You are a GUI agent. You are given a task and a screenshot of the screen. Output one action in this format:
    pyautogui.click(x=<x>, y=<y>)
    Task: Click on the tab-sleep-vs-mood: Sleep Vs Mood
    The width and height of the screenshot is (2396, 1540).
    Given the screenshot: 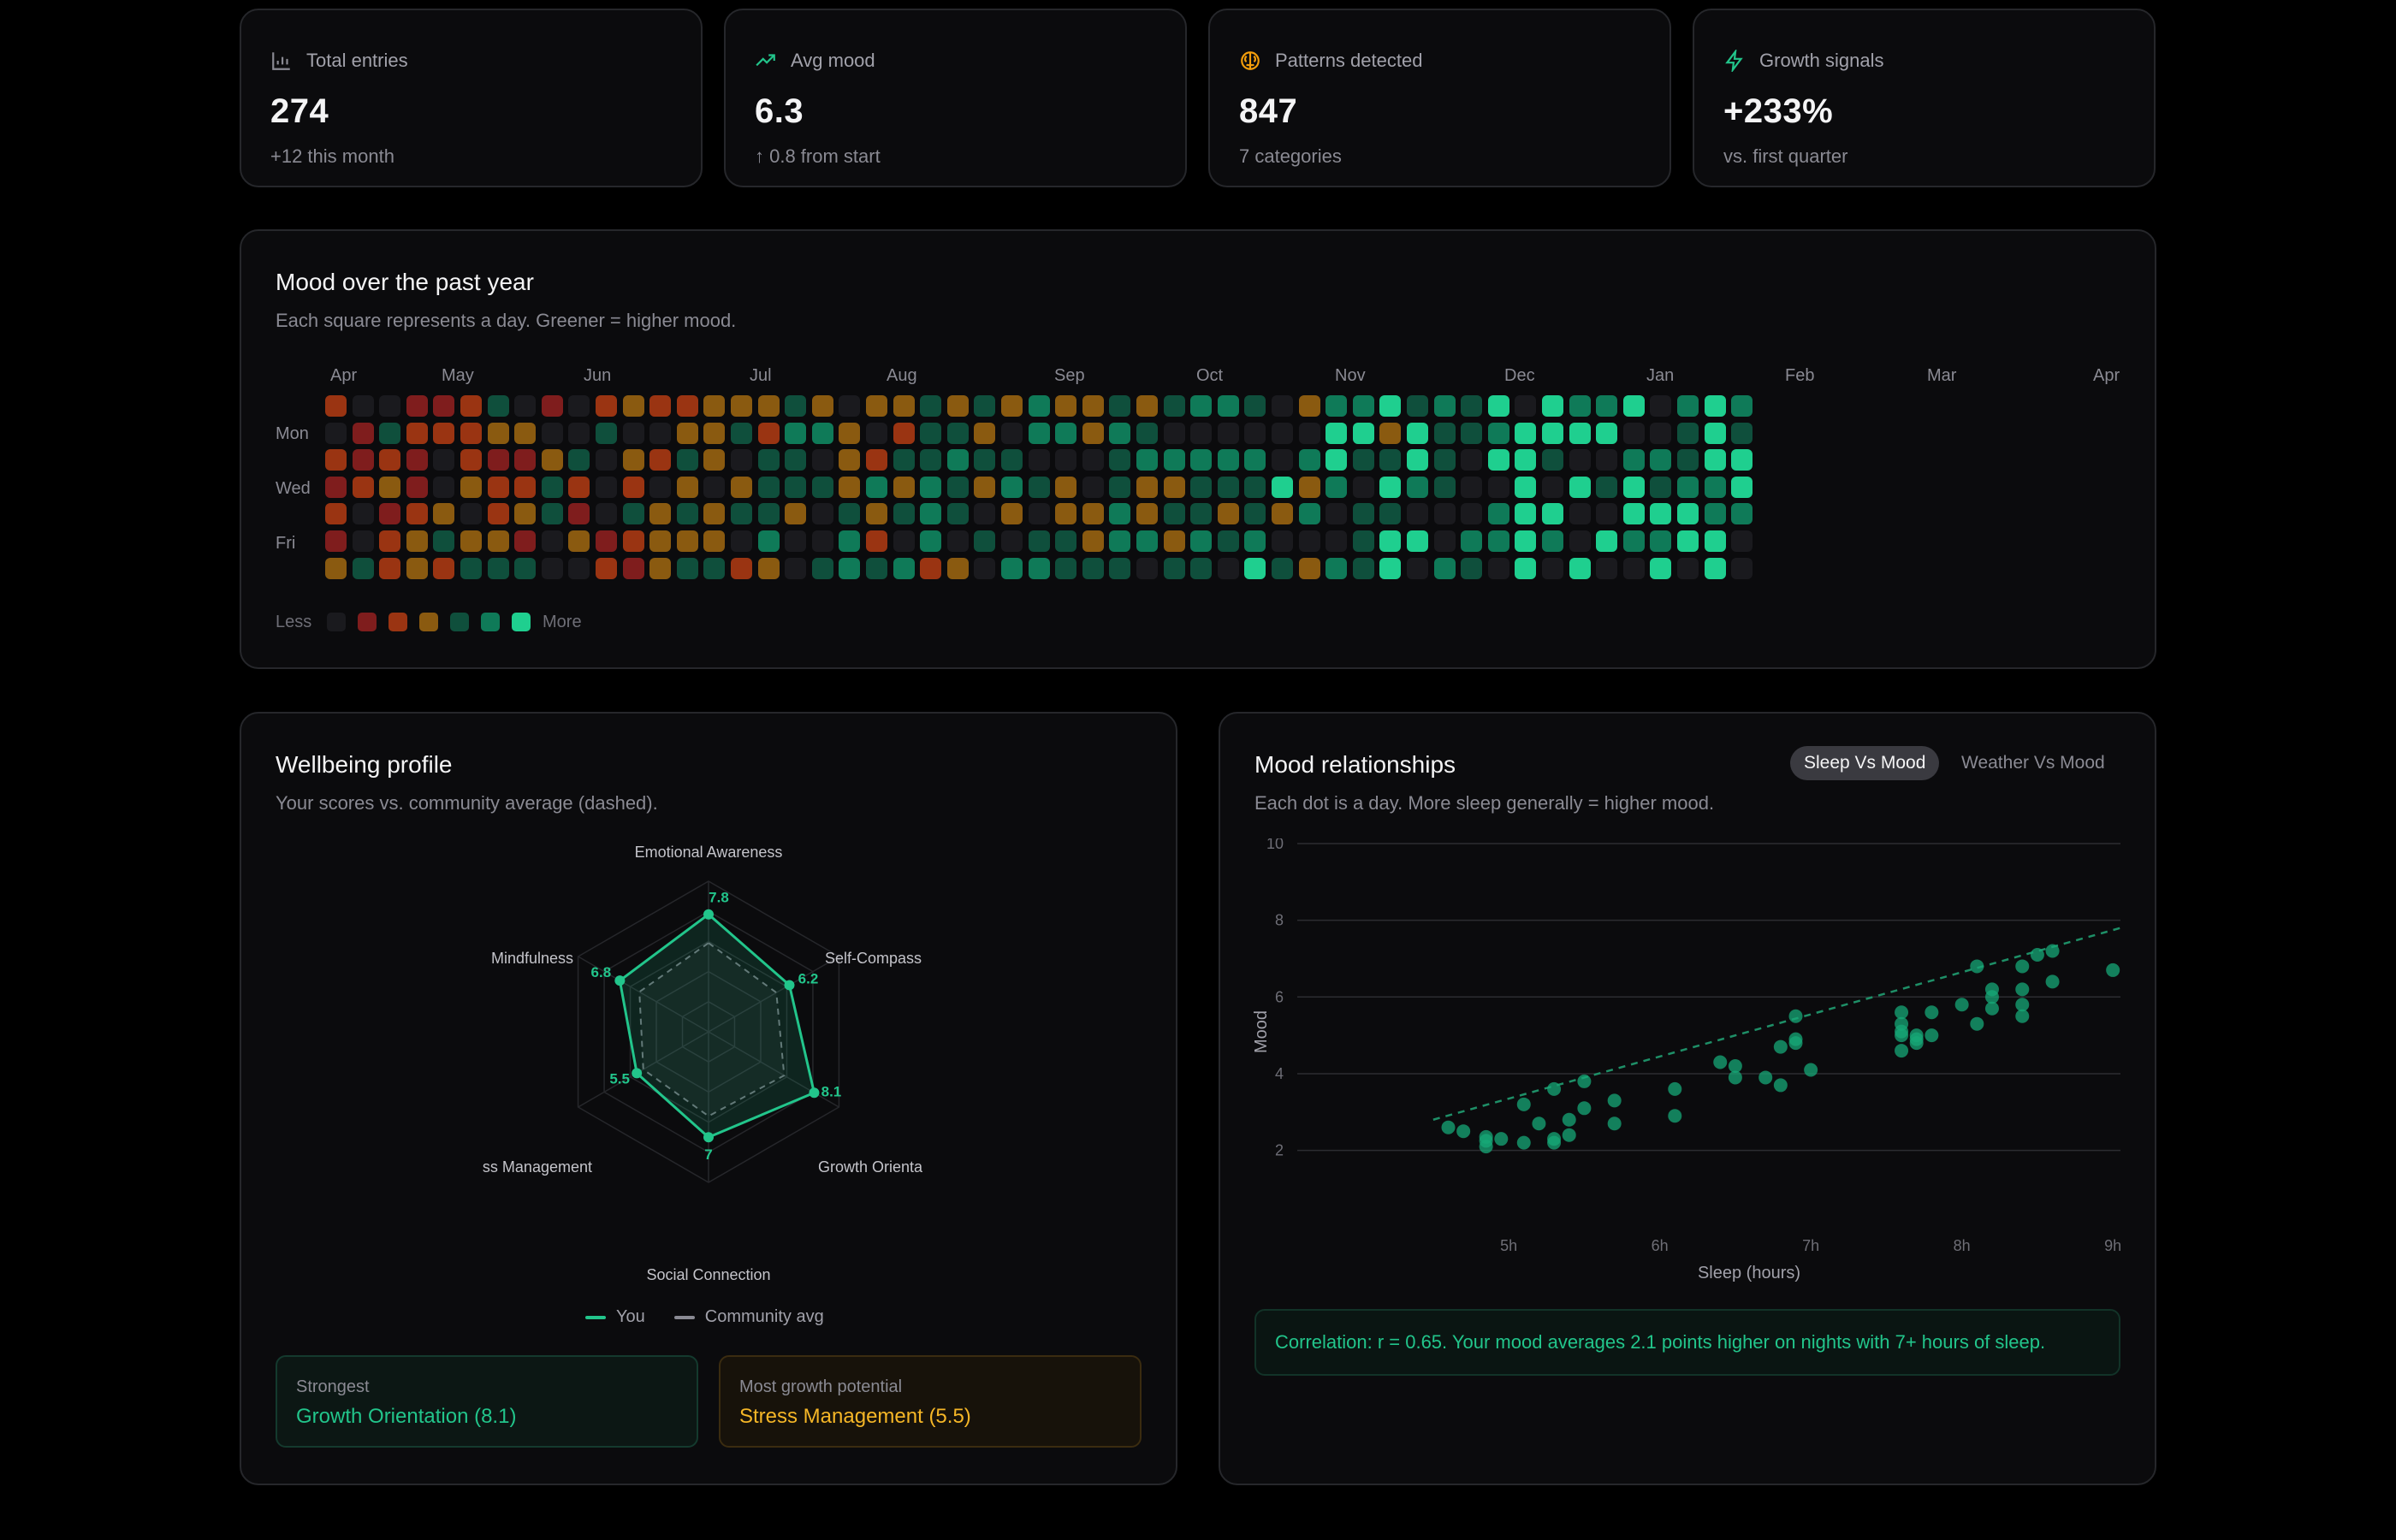 What is the action you would take?
    pyautogui.click(x=1865, y=763)
    